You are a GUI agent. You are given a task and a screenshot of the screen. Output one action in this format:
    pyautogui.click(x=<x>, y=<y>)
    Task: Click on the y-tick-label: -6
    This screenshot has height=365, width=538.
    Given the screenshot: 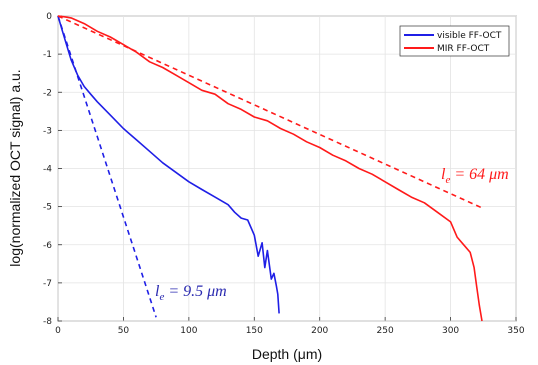 What is the action you would take?
    pyautogui.click(x=47, y=246)
    